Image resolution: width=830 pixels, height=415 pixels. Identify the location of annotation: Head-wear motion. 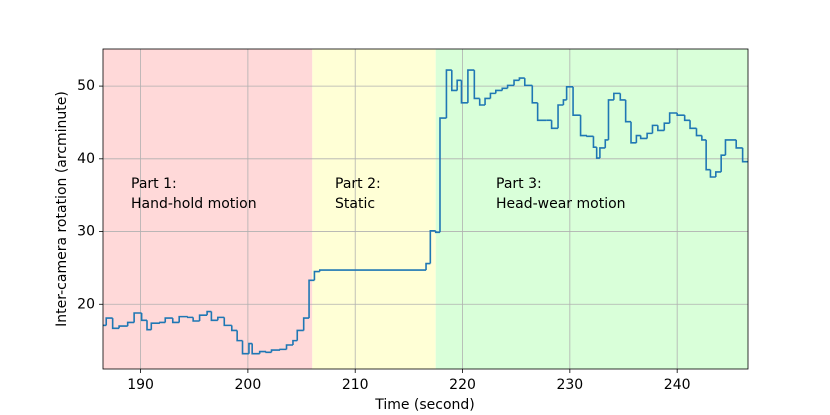
(561, 204).